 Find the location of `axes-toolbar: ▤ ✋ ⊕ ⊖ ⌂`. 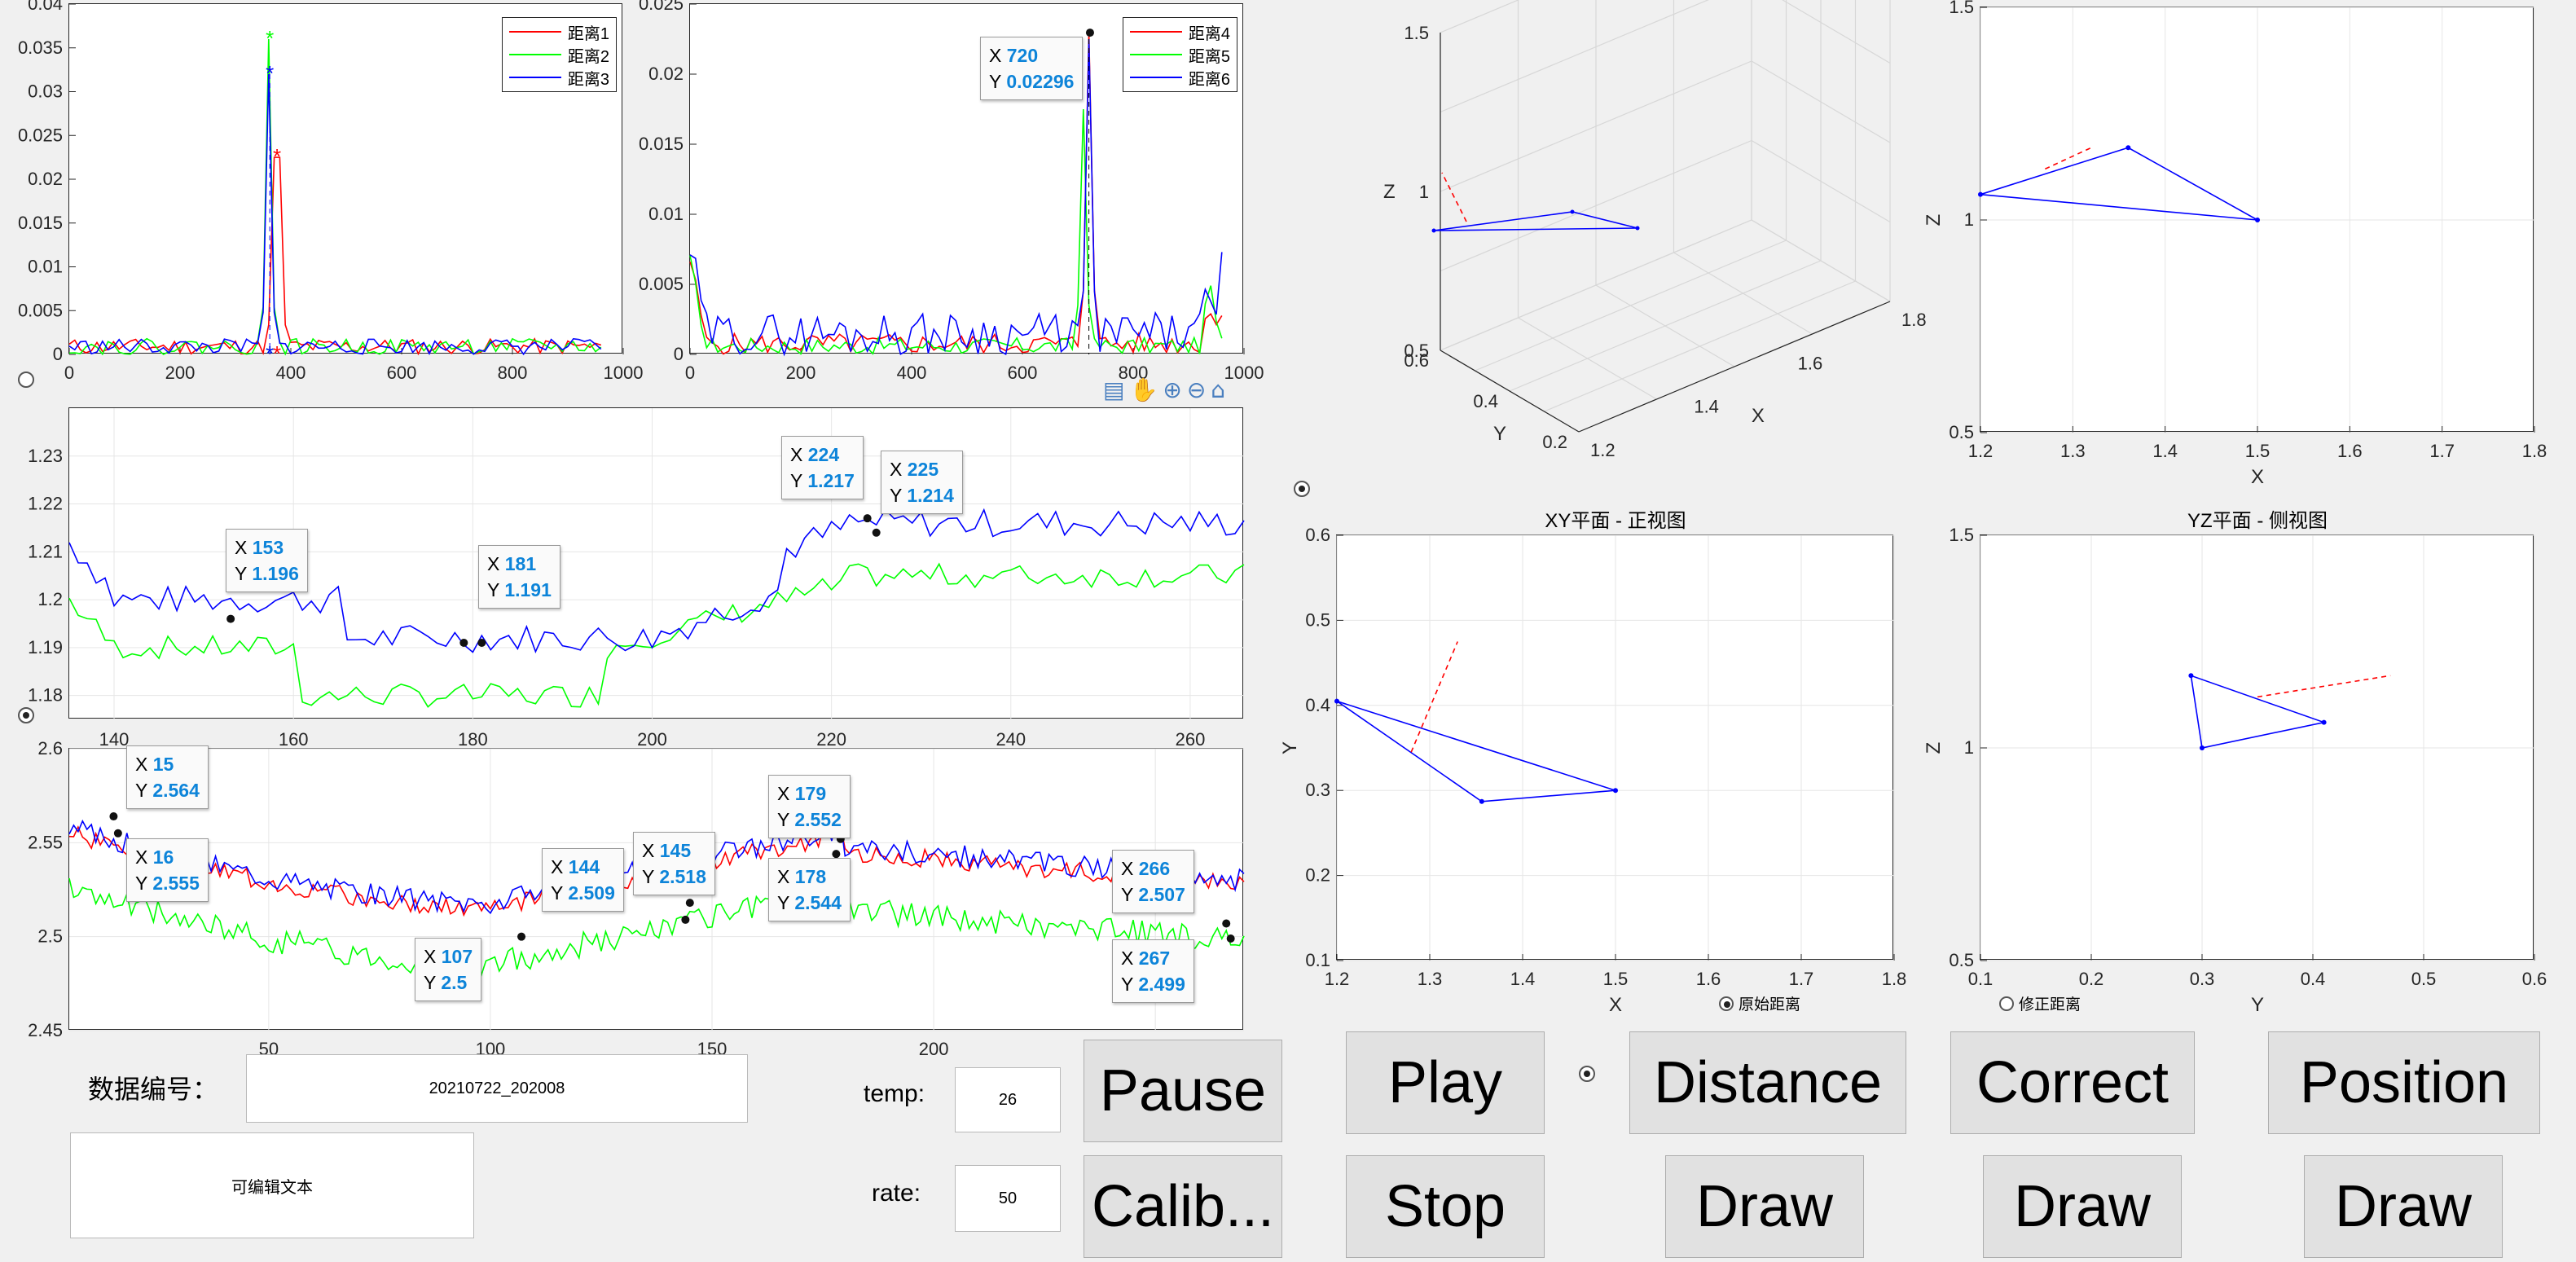

axes-toolbar: ▤ ✋ ⊕ ⊖ ⌂ is located at coordinates (1164, 389).